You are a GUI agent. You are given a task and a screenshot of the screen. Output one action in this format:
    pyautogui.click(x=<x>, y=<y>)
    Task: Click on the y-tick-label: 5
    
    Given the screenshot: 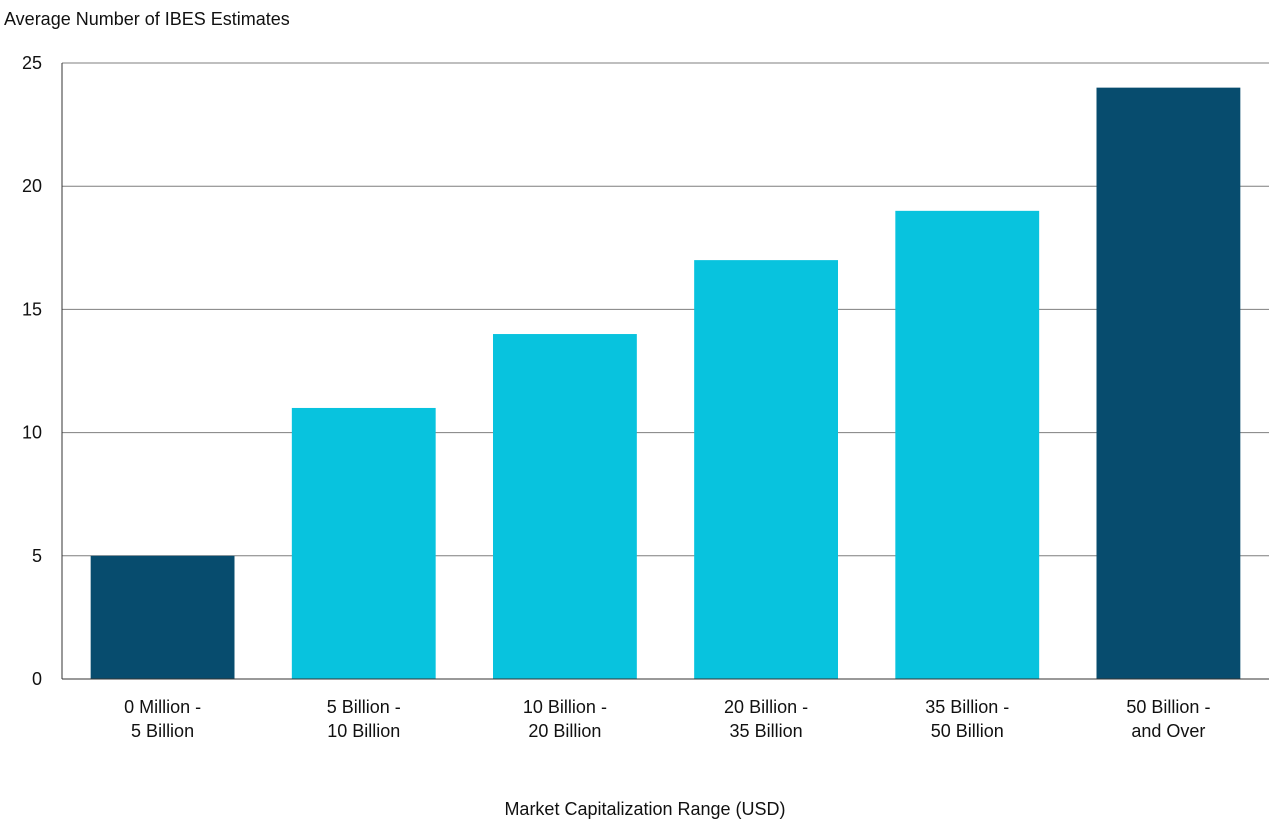 What is the action you would take?
    pyautogui.click(x=37, y=556)
    